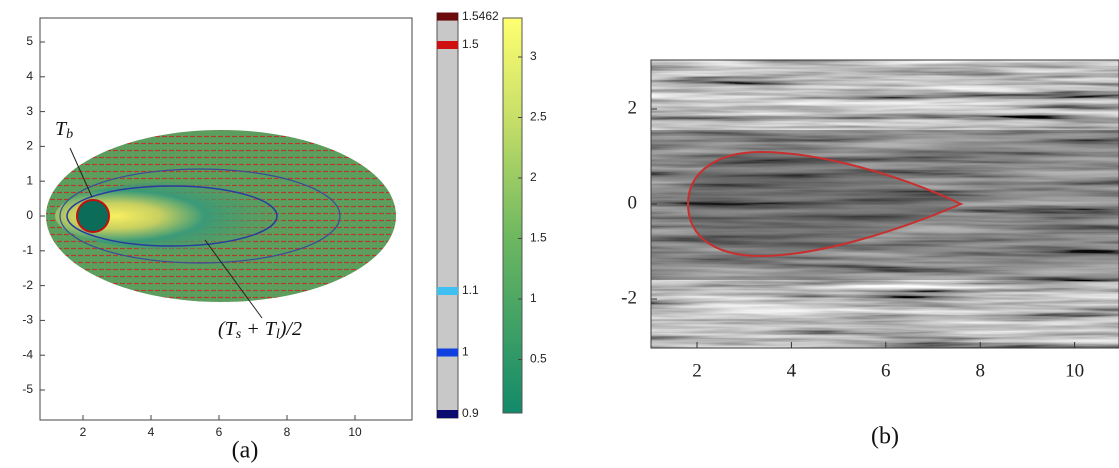 The width and height of the screenshot is (1119, 468). I want to click on colorbar-tick-label: 2.5, so click(538, 117).